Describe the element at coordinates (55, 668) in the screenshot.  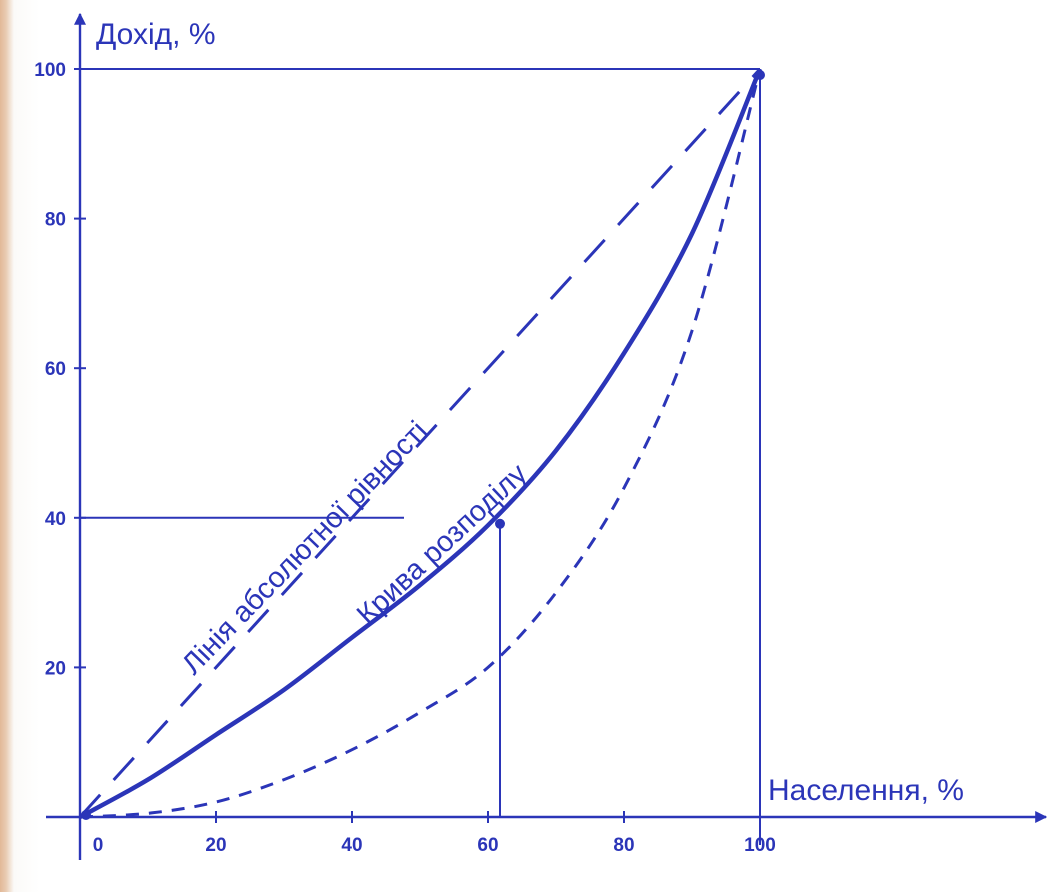
I see `y-tick-label: 20` at that location.